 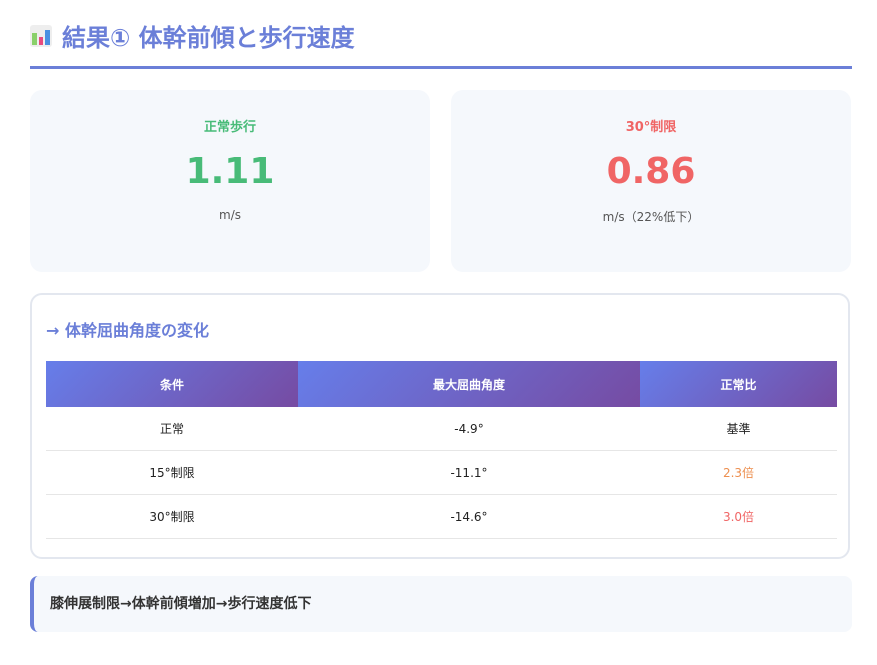 I want to click on card-value: 0.86, so click(x=651, y=171).